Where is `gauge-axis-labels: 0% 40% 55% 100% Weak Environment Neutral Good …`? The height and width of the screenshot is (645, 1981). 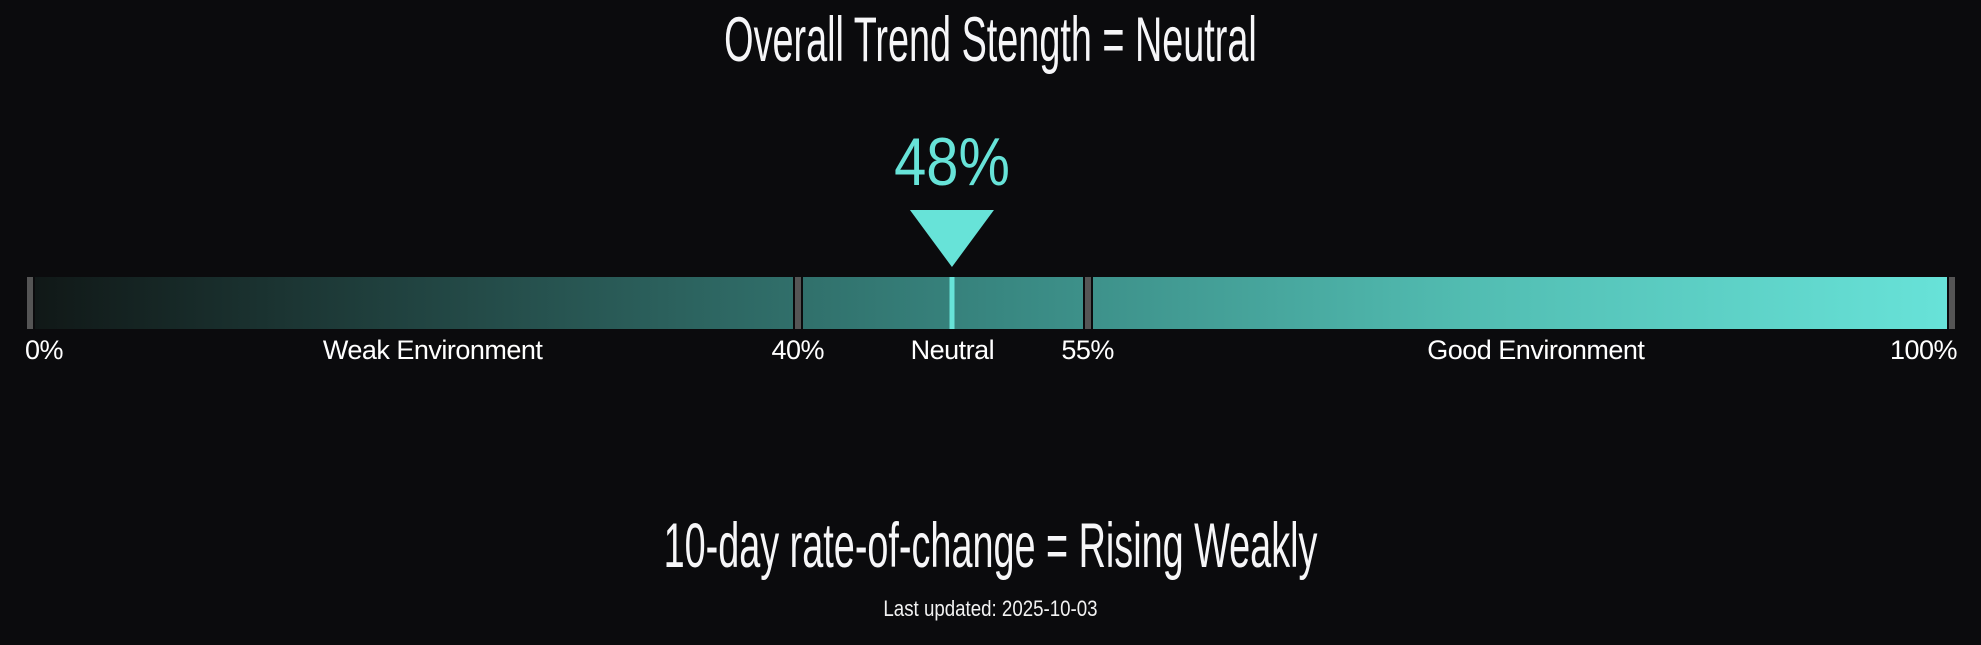
gauge-axis-labels: 0% 40% 55% 100% Weak Environment Neutral Good … is located at coordinates (991, 350).